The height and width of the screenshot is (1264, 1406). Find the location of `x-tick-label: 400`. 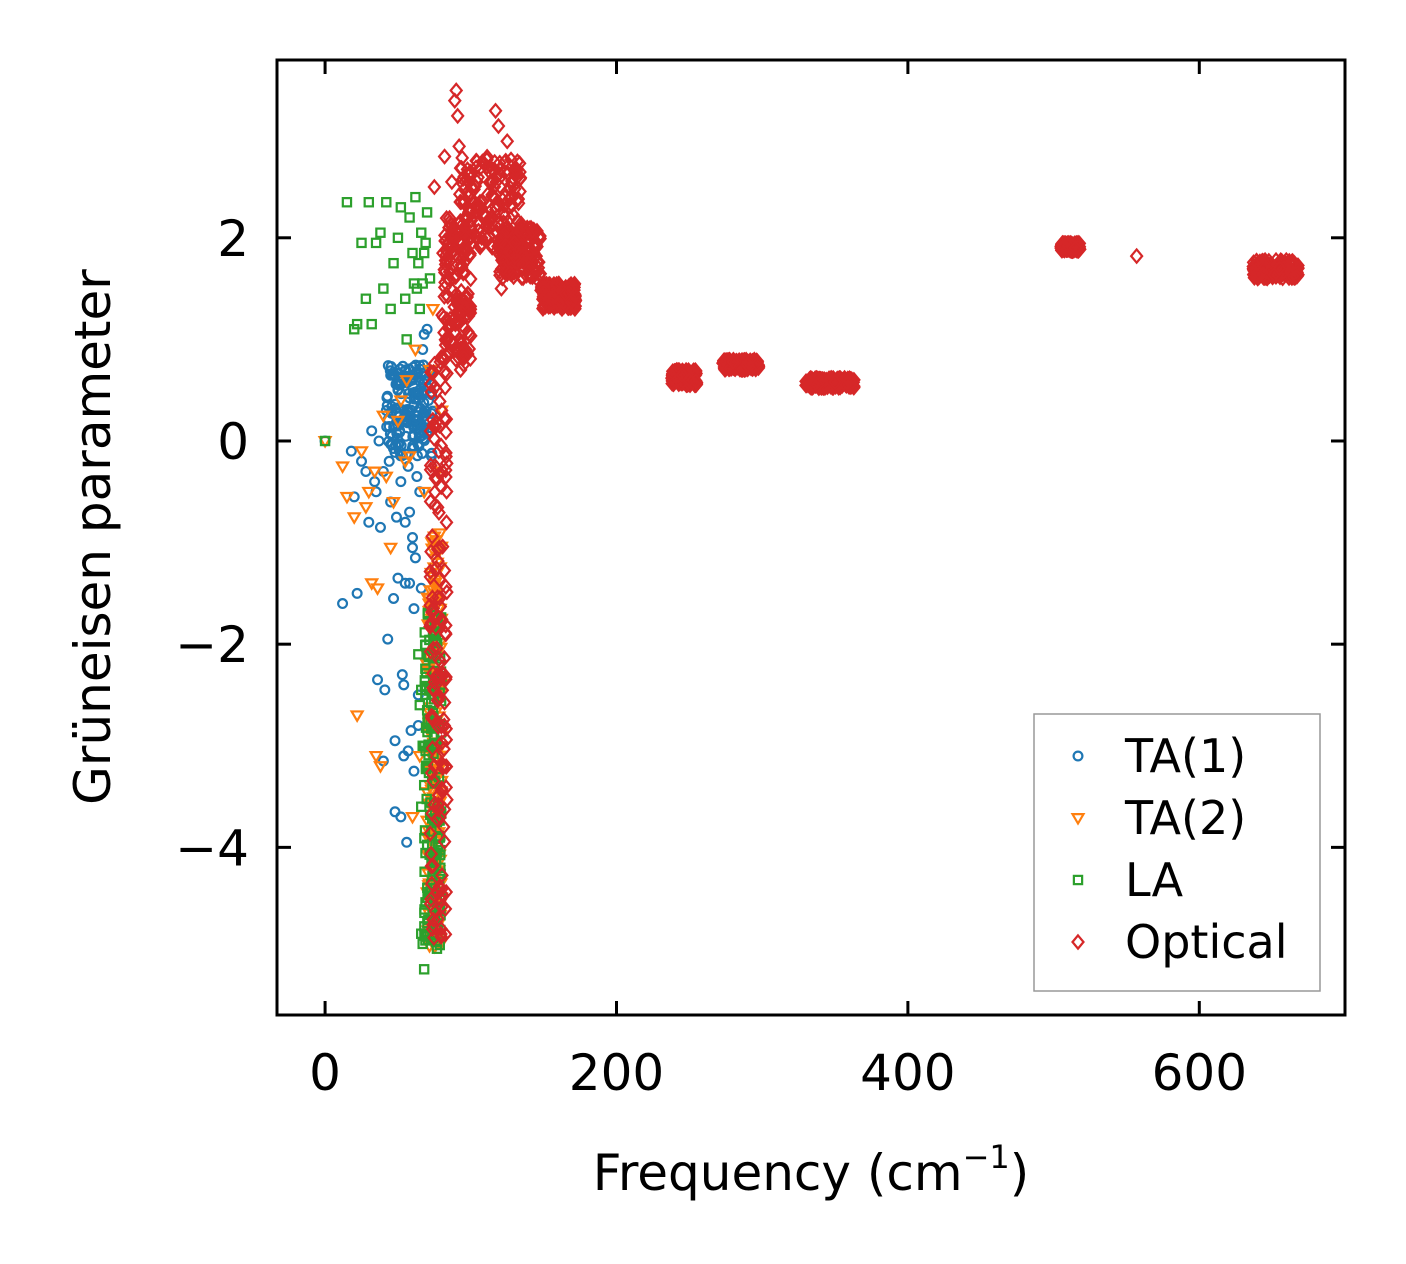

x-tick-label: 400 is located at coordinates (907, 1073).